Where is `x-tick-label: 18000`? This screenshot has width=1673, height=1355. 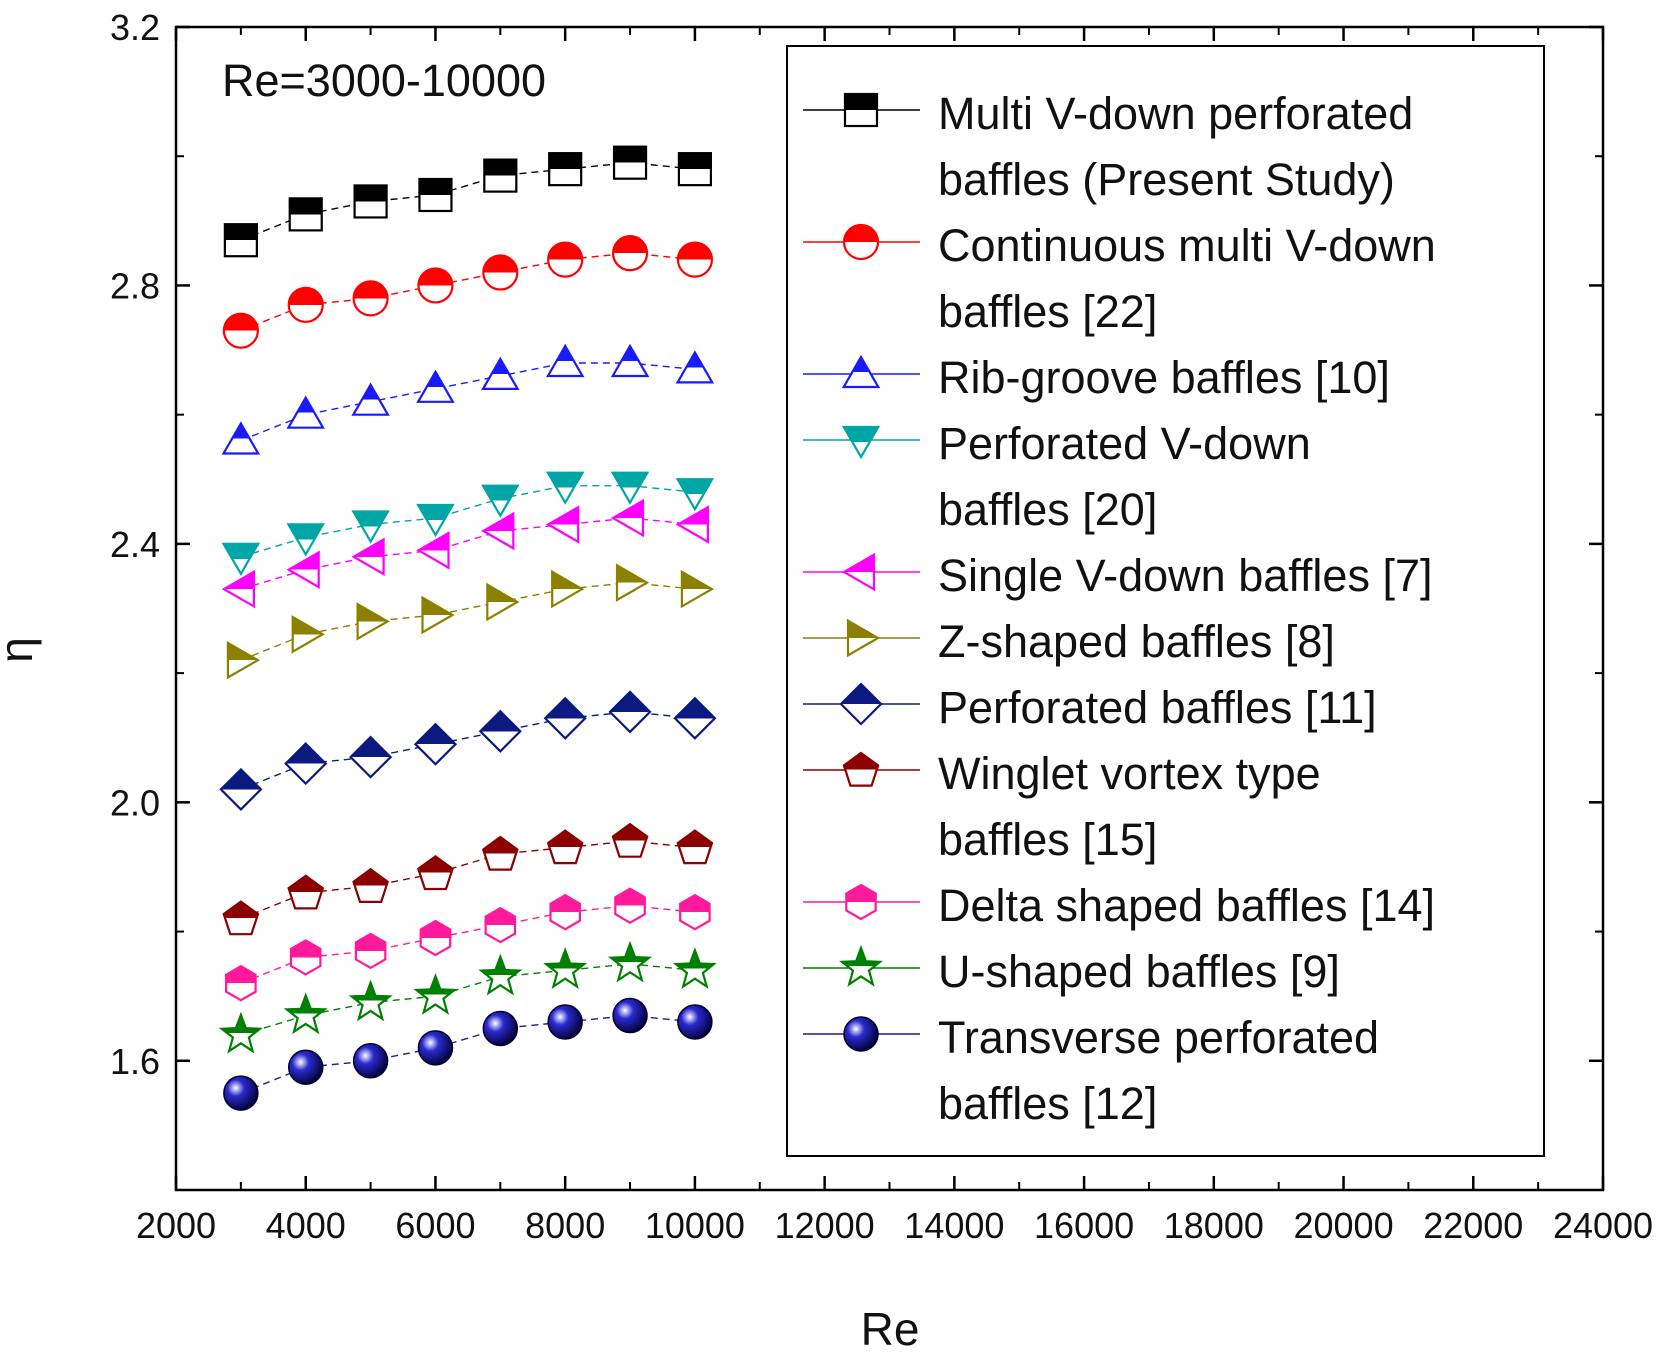 x-tick-label: 18000 is located at coordinates (1214, 1225).